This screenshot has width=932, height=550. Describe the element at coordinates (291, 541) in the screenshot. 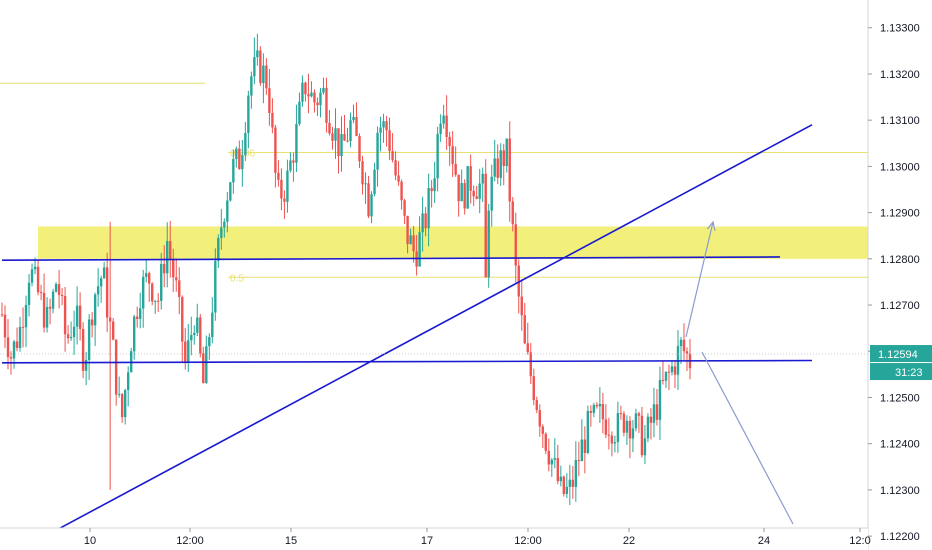

I see `x-tick-label: 15` at that location.